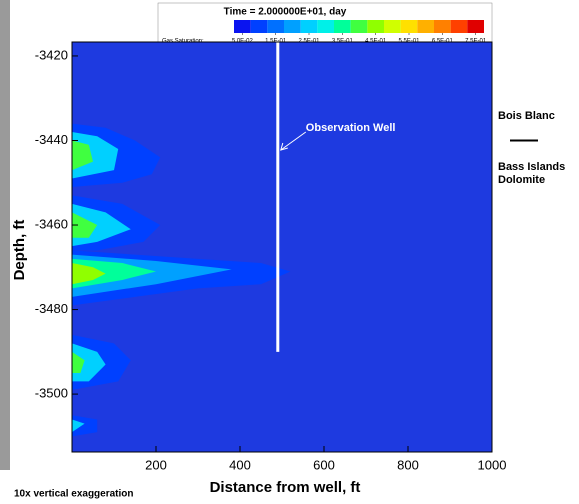 This screenshot has height=504, width=579. Describe the element at coordinates (343, 42) in the screenshot. I see `colorbar-tick-label: 3.5E-01` at that location.